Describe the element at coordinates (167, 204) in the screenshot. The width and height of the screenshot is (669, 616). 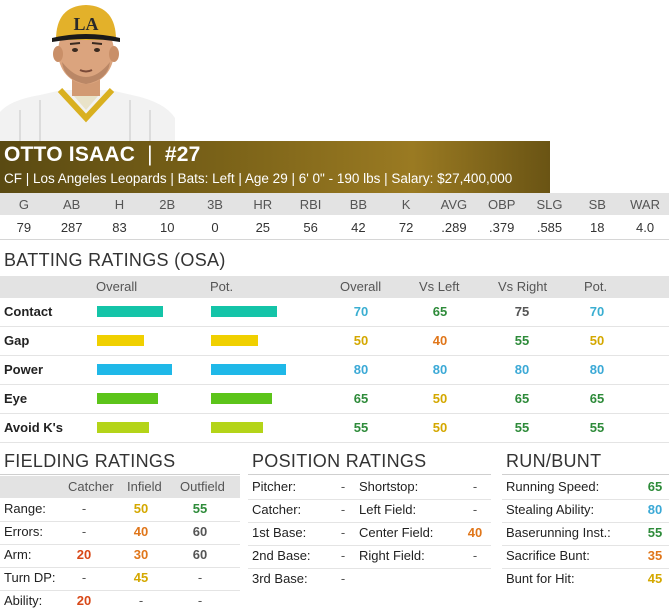
I see `stat-header-2b: 2B` at that location.